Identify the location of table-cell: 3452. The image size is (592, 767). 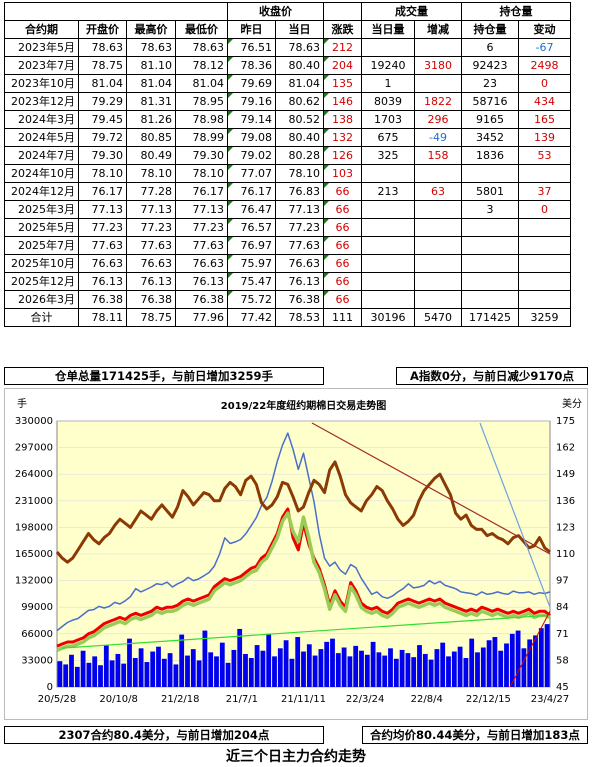
(490, 137).